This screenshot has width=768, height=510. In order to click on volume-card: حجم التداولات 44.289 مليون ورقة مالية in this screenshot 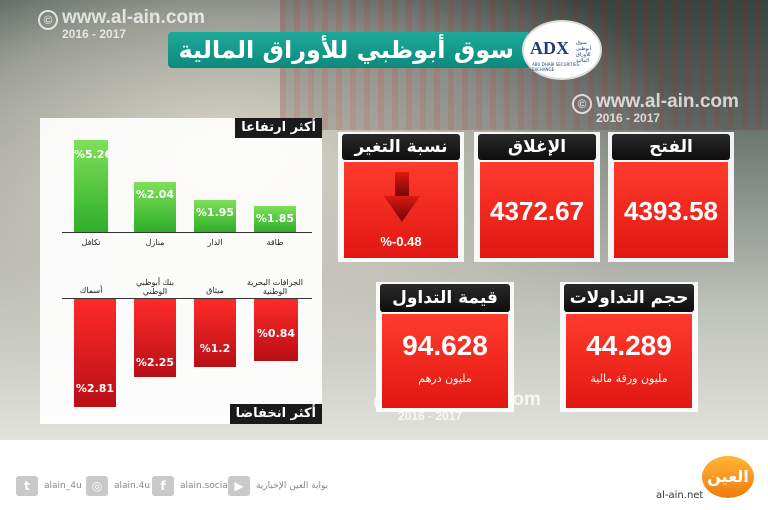, I will do `click(629, 347)`.